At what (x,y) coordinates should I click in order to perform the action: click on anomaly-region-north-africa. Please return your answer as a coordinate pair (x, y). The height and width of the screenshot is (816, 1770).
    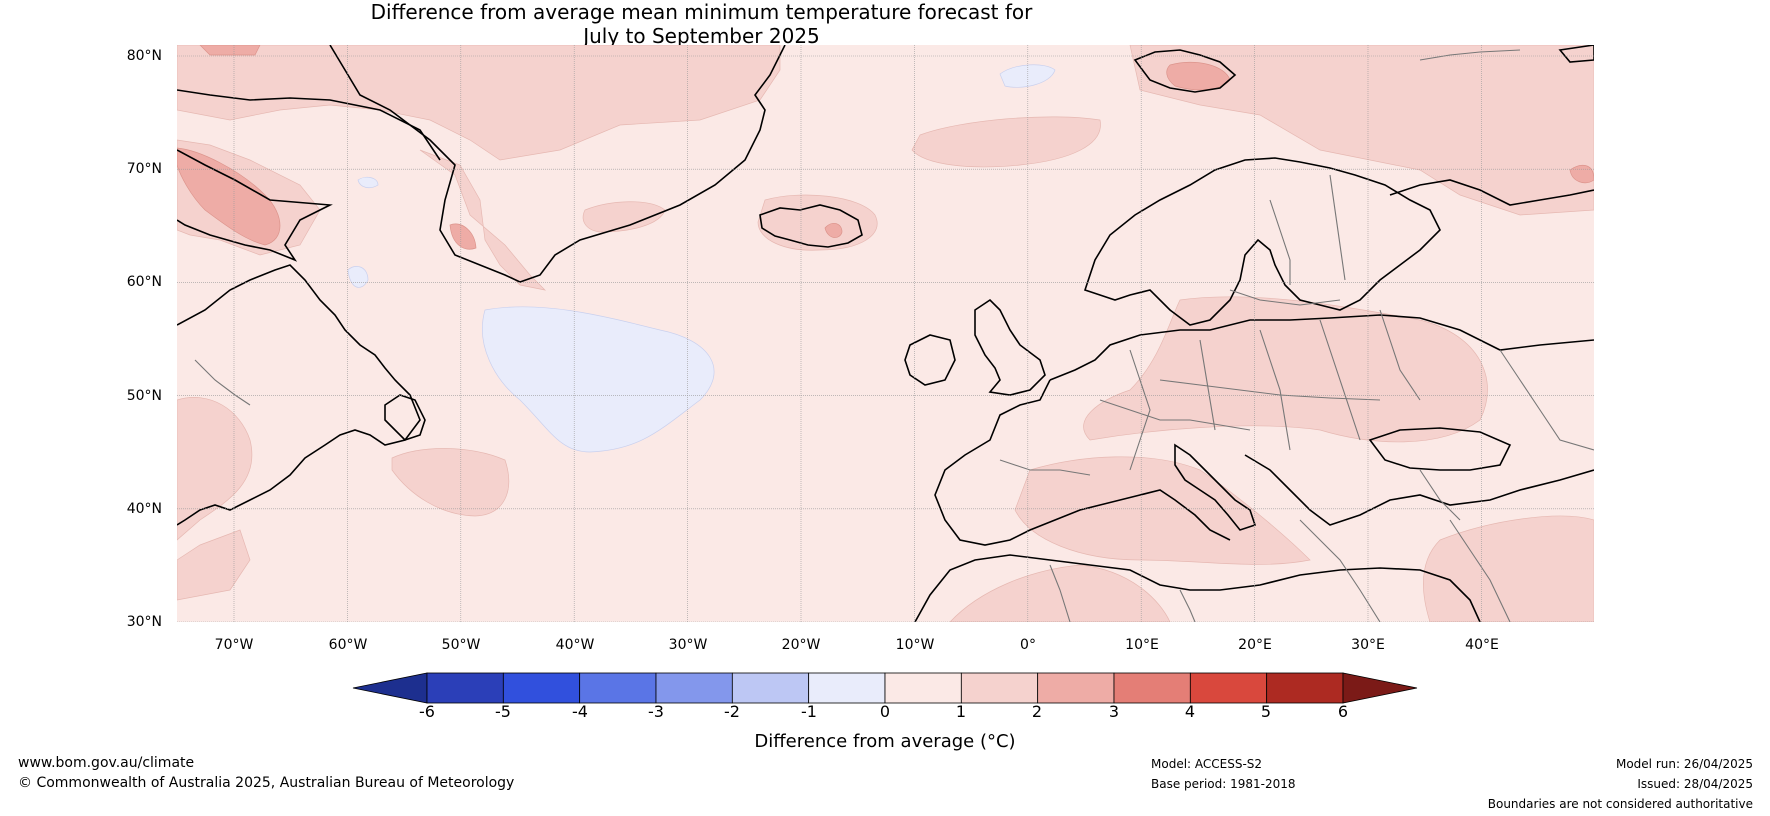
    Looking at the image, I should click on (1060, 593).